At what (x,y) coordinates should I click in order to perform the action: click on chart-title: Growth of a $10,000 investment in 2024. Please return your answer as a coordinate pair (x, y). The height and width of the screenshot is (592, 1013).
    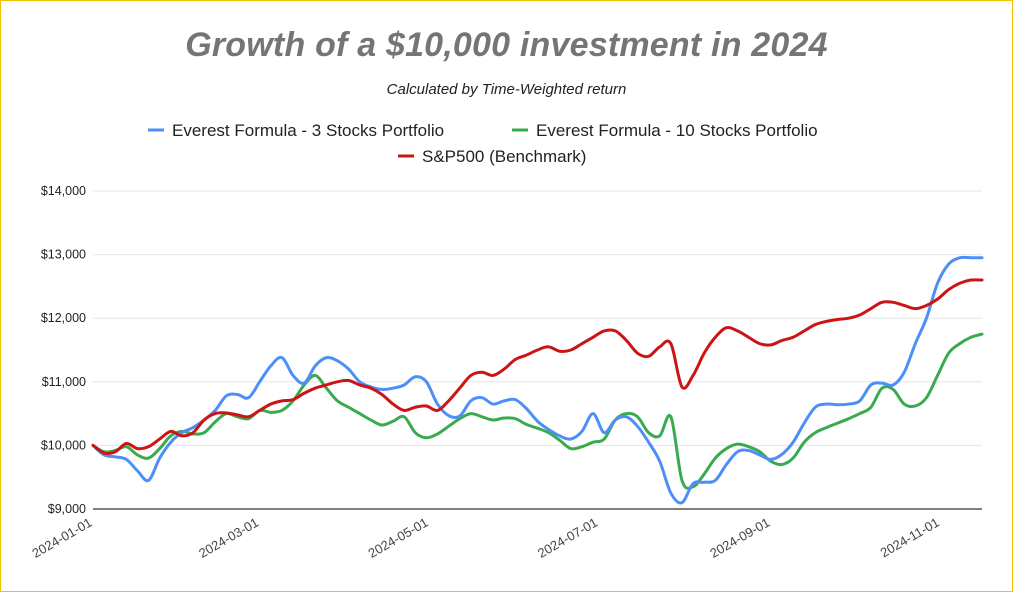
    Looking at the image, I should click on (506, 45).